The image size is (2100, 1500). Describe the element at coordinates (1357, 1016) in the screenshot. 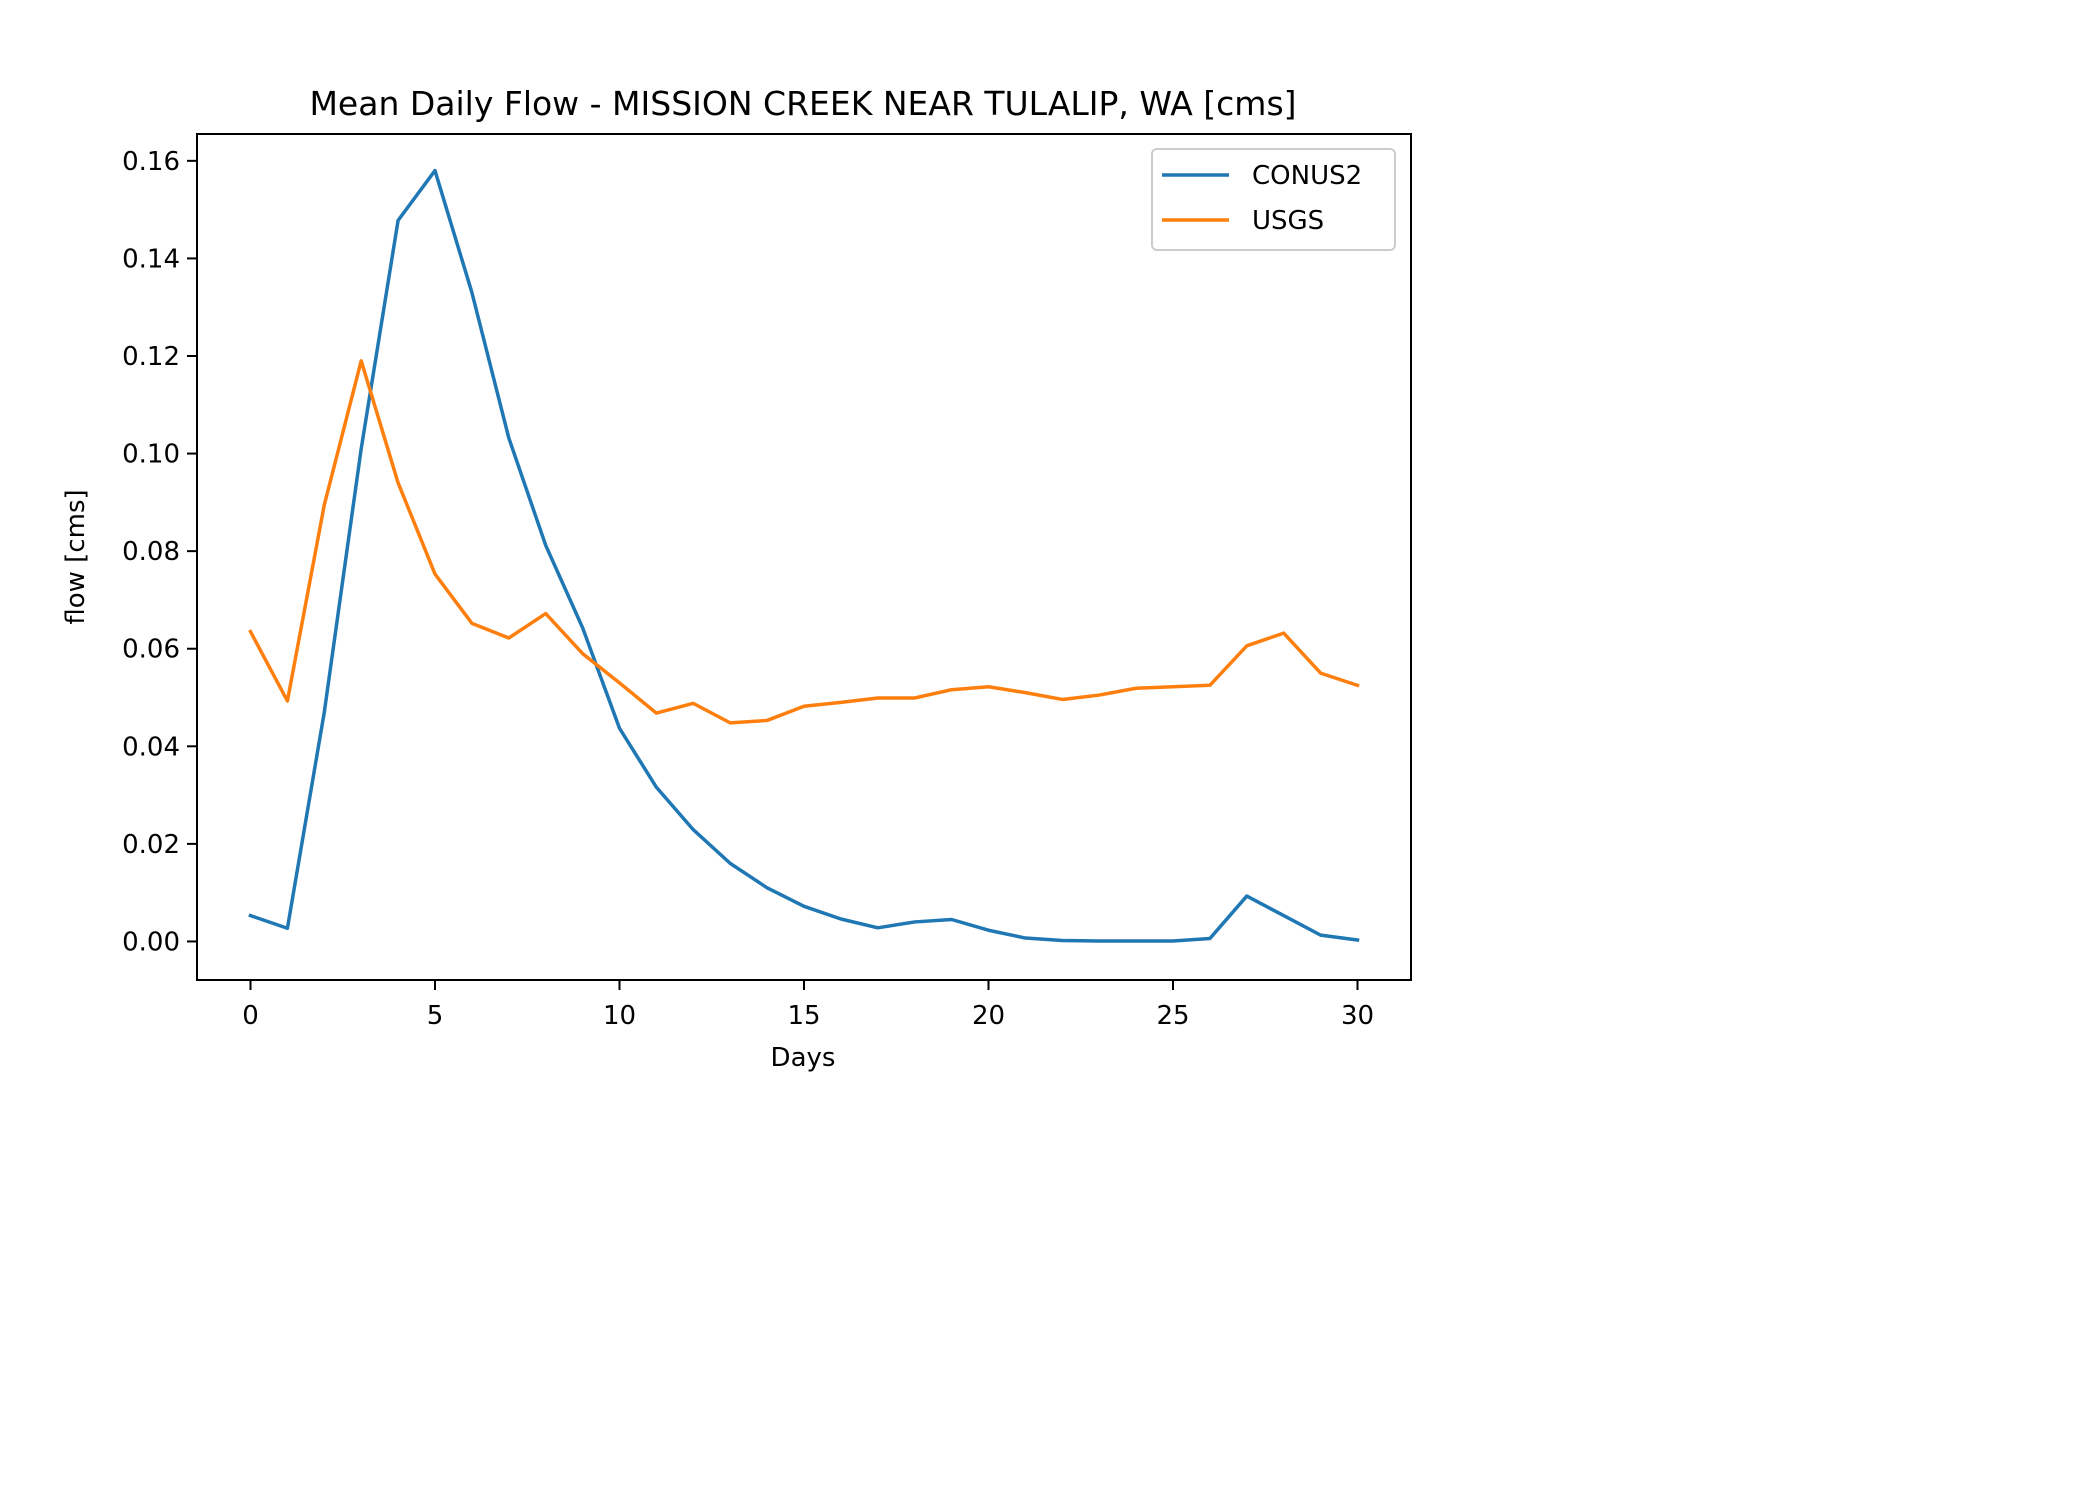

I see `x-tick-label: 30` at that location.